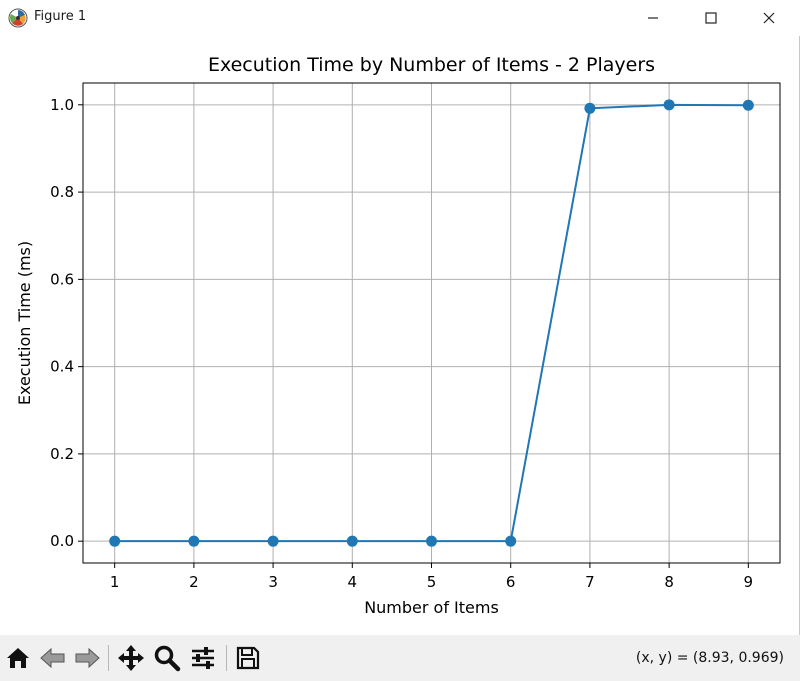  What do you see at coordinates (273, 582) in the screenshot?
I see `x-tick-label: 3` at bounding box center [273, 582].